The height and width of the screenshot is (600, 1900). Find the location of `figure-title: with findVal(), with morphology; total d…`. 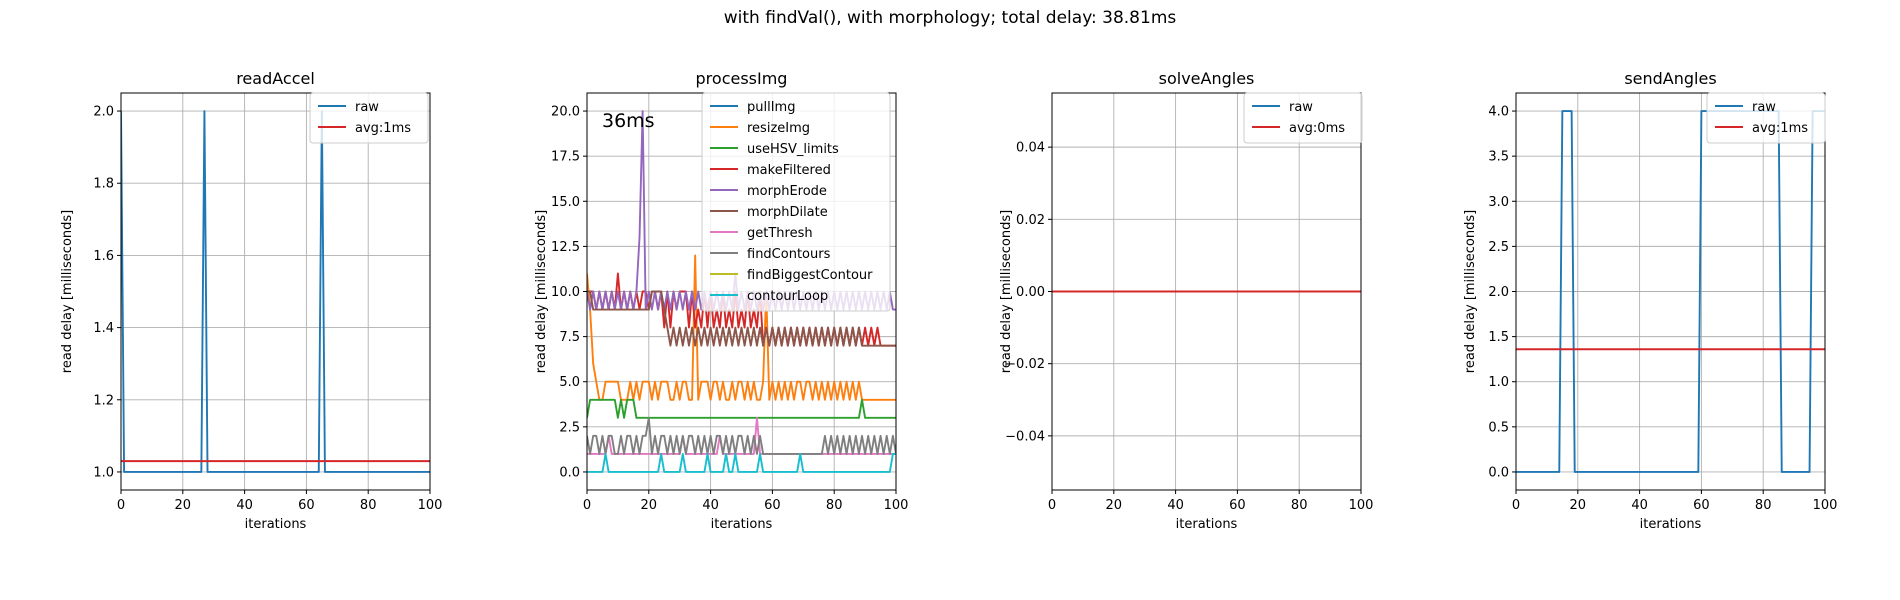

figure-title: with findVal(), with morphology; total d… is located at coordinates (950, 18).